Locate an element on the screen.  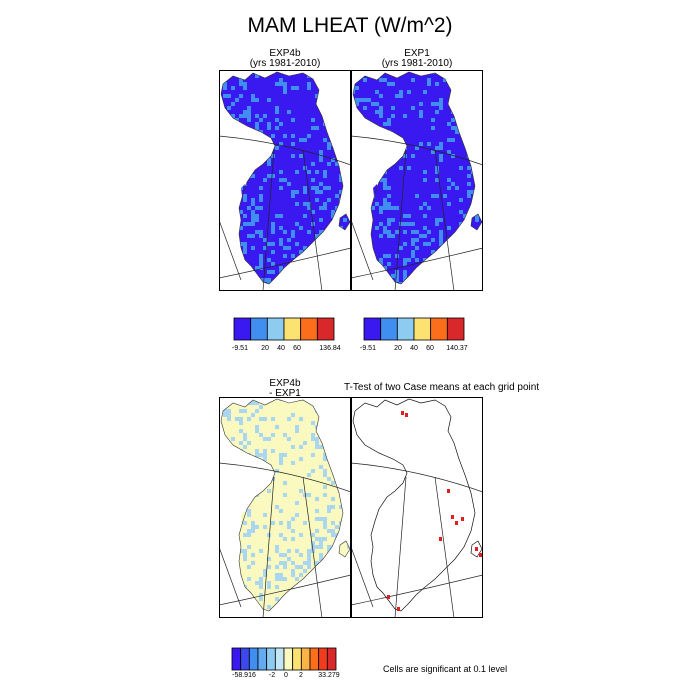
colorbar-diff-label-3: 2 is located at coordinates (301, 675).